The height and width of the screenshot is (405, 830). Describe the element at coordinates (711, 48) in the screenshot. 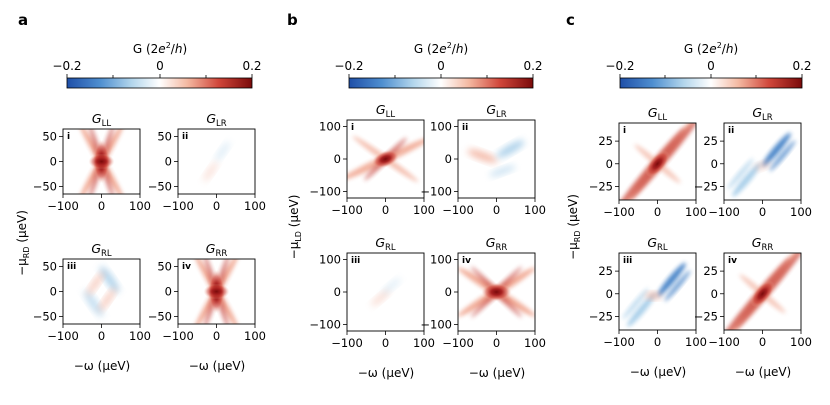

I see `colorbar-c-label: G (2e2/h)` at that location.